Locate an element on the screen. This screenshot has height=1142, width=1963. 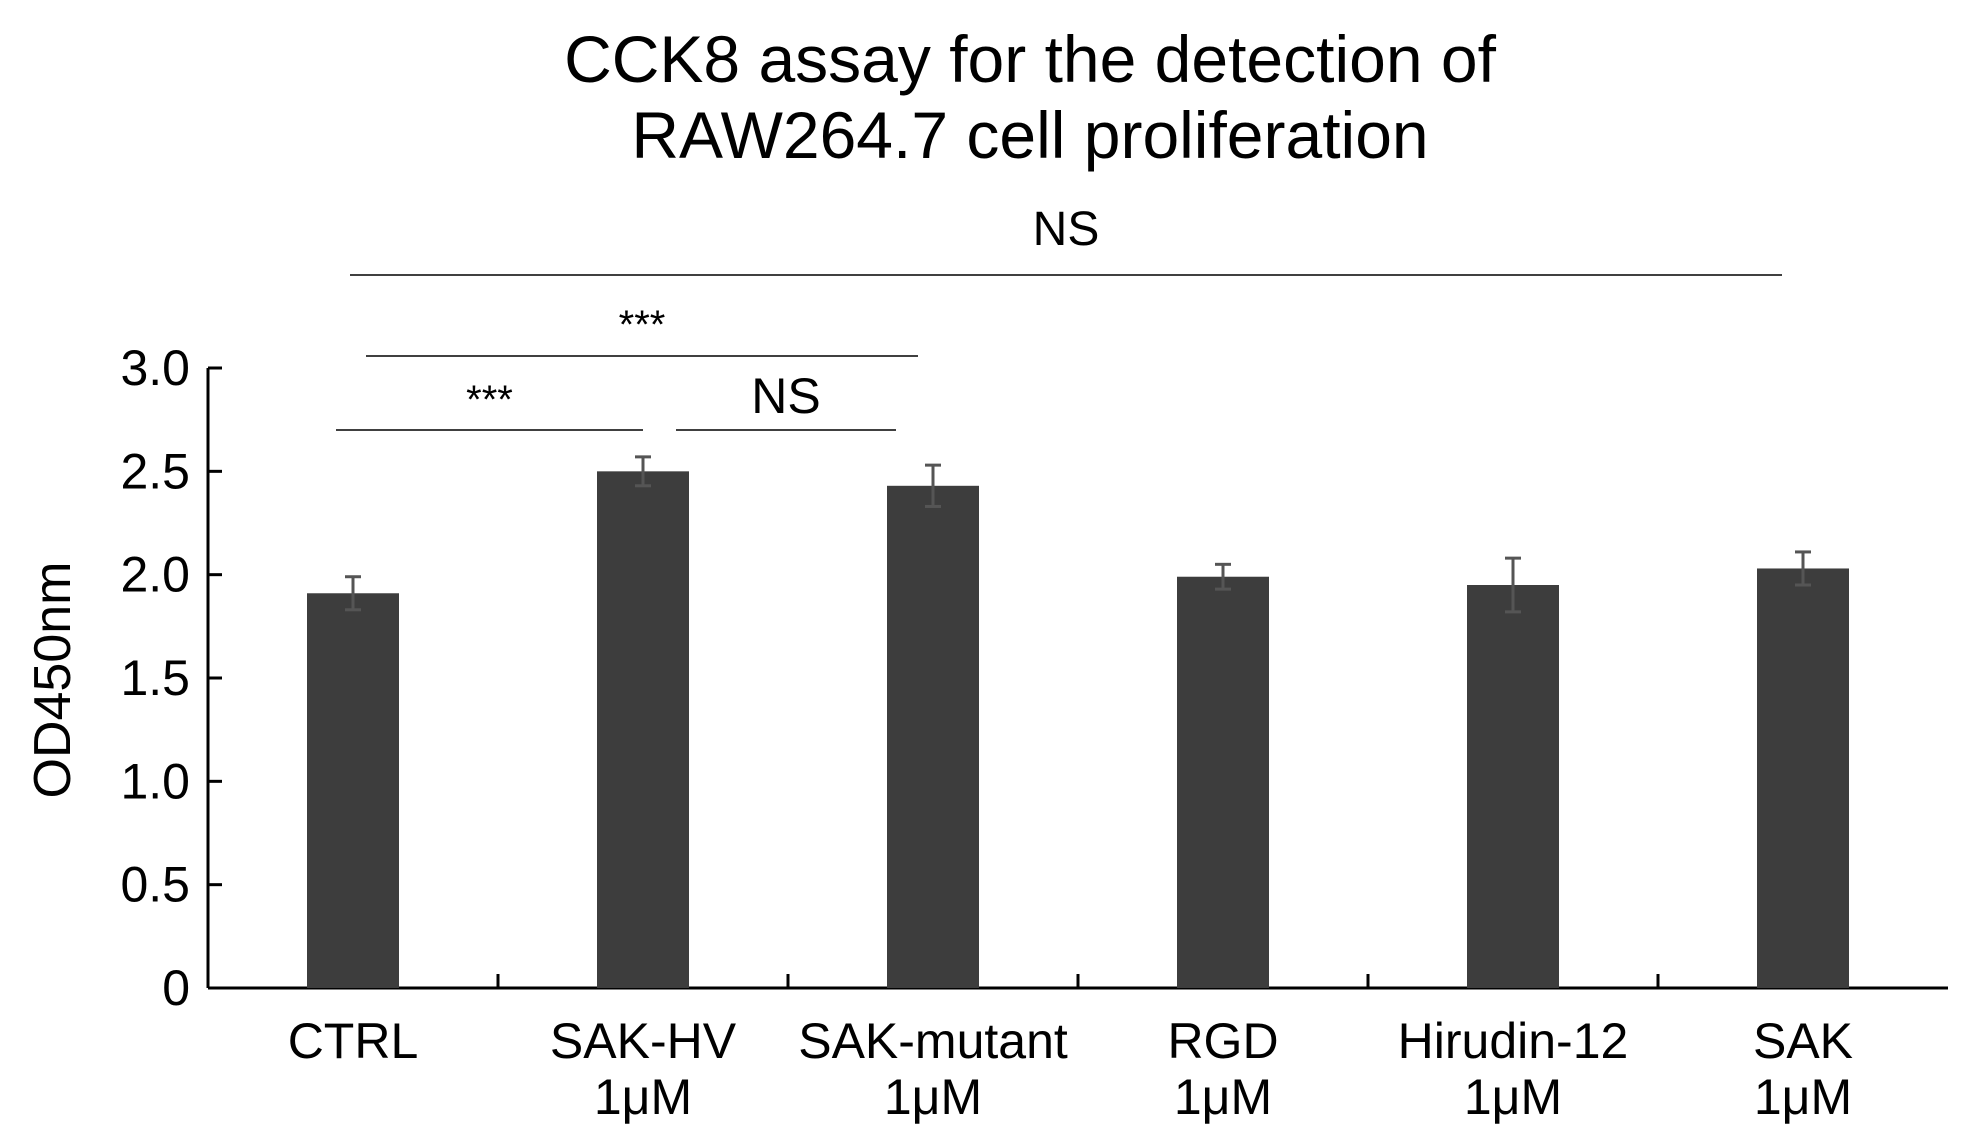
significance-annotations: NS *** *** NS is located at coordinates (1059, 317).